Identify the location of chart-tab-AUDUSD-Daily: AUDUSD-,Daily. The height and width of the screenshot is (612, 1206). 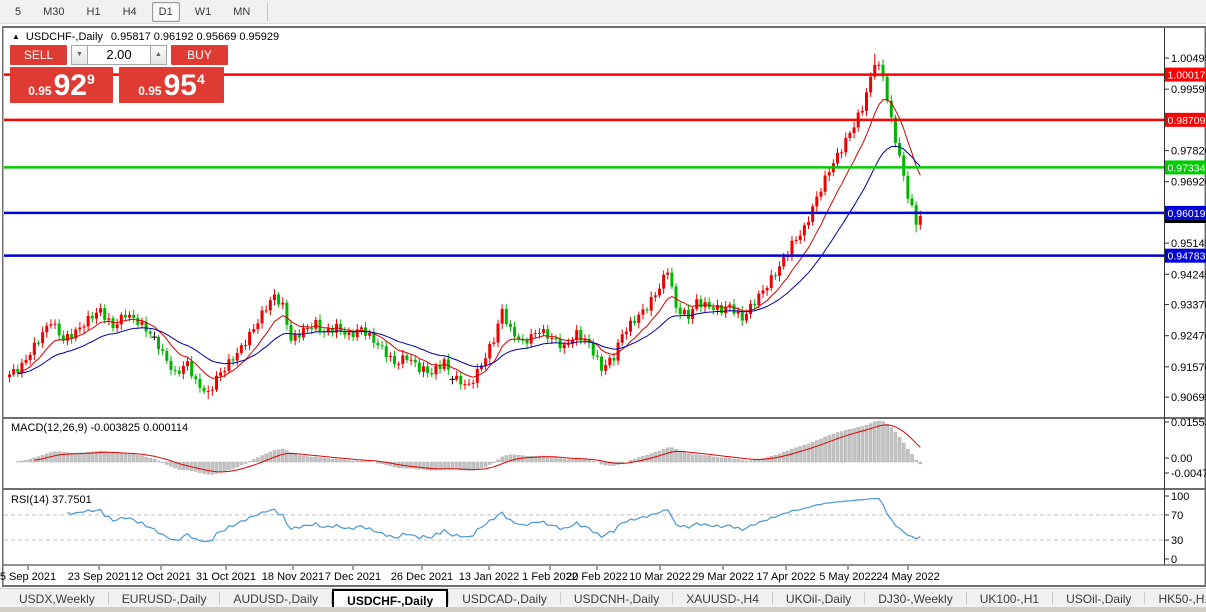
(276, 599).